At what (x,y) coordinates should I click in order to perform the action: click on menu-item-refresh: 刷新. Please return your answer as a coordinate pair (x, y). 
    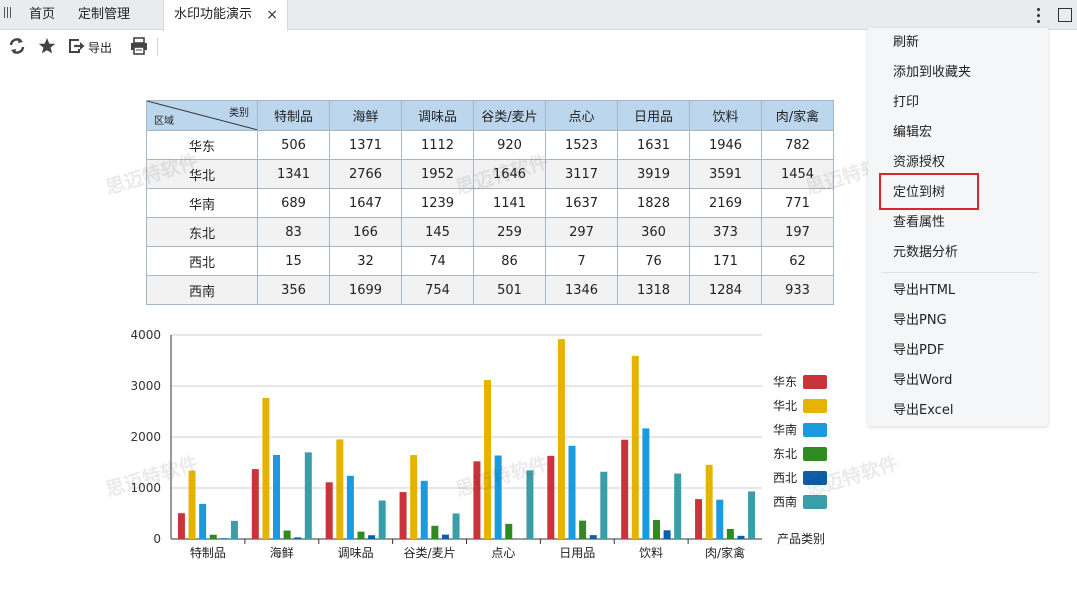
    Looking at the image, I should click on (906, 42).